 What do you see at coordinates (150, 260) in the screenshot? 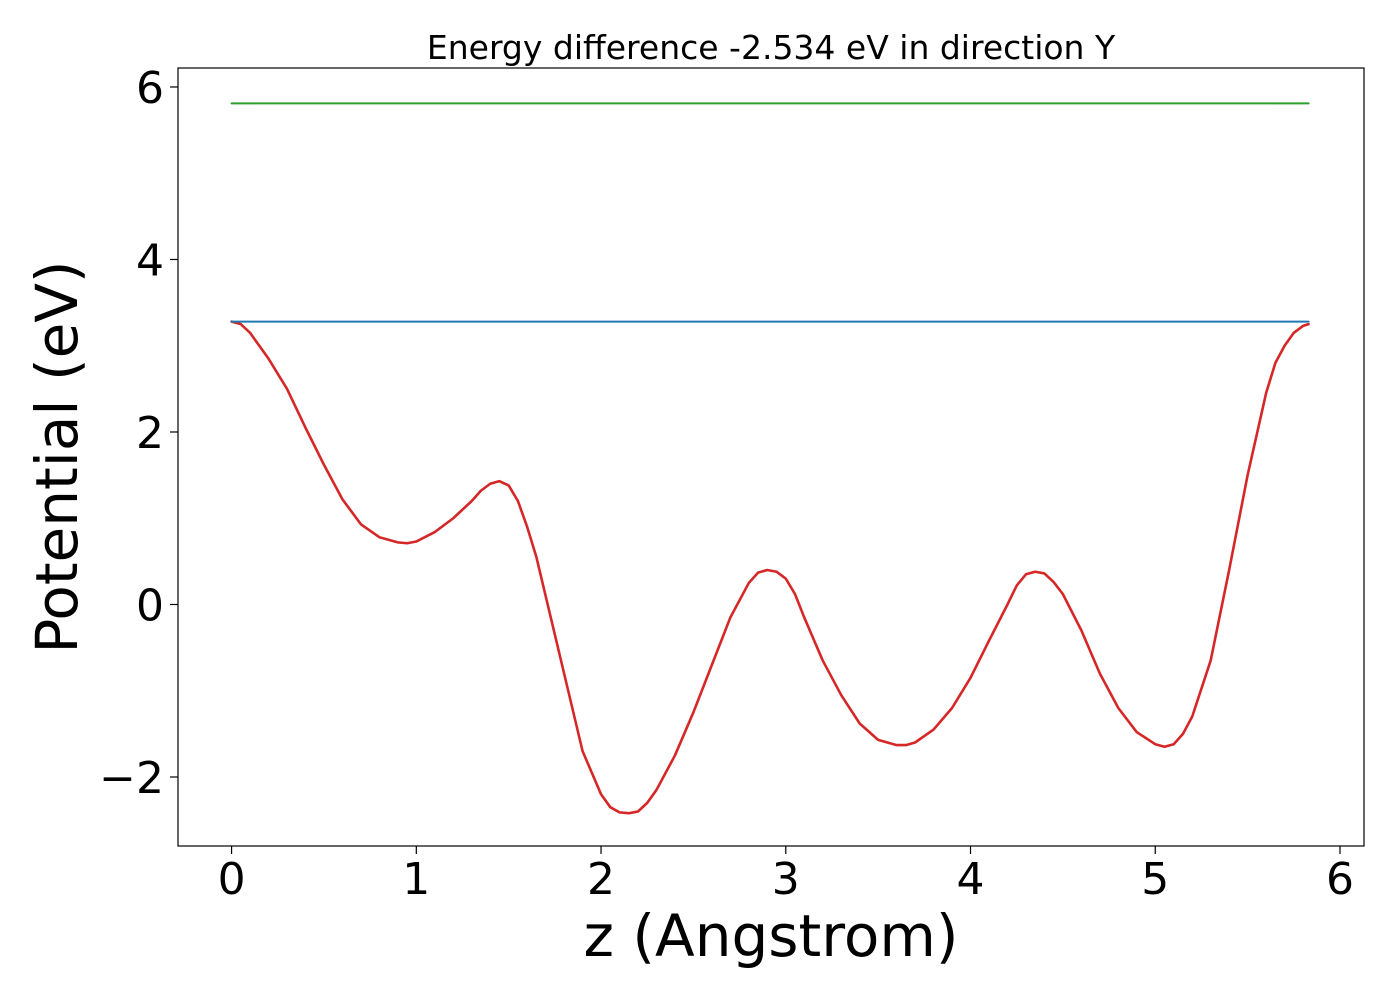
I see `y-tick-label: 4` at bounding box center [150, 260].